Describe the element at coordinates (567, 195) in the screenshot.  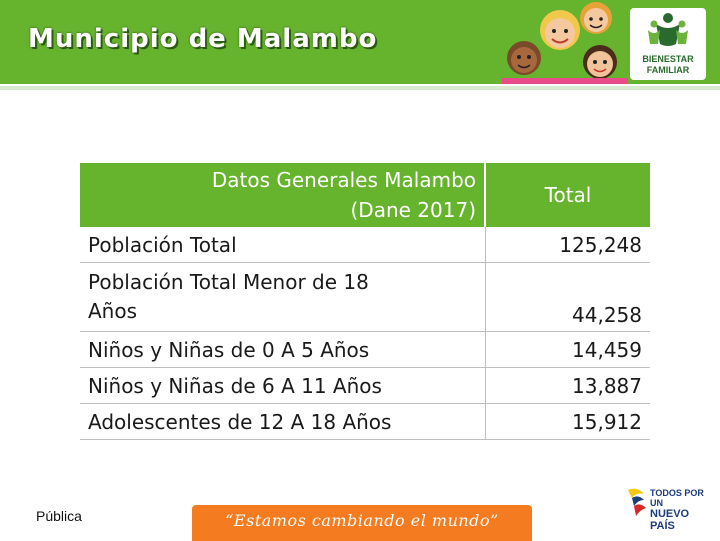
I see `column-header-total: Total` at that location.